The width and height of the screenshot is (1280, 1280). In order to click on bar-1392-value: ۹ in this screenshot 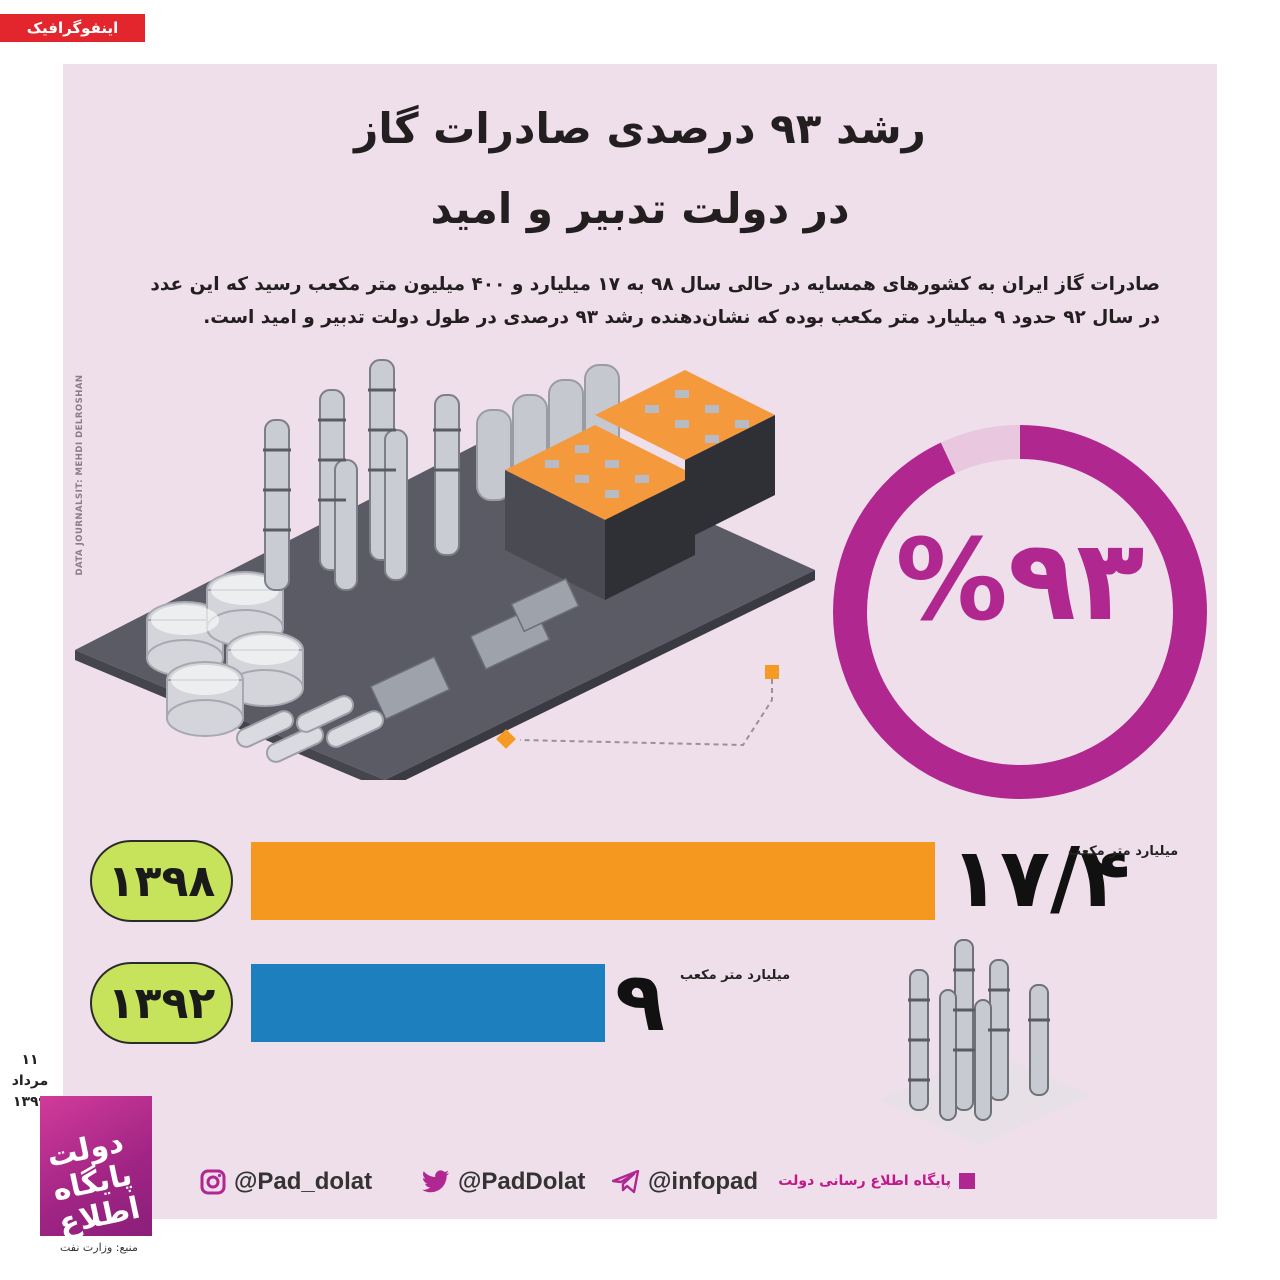, I will do `click(640, 1002)`.